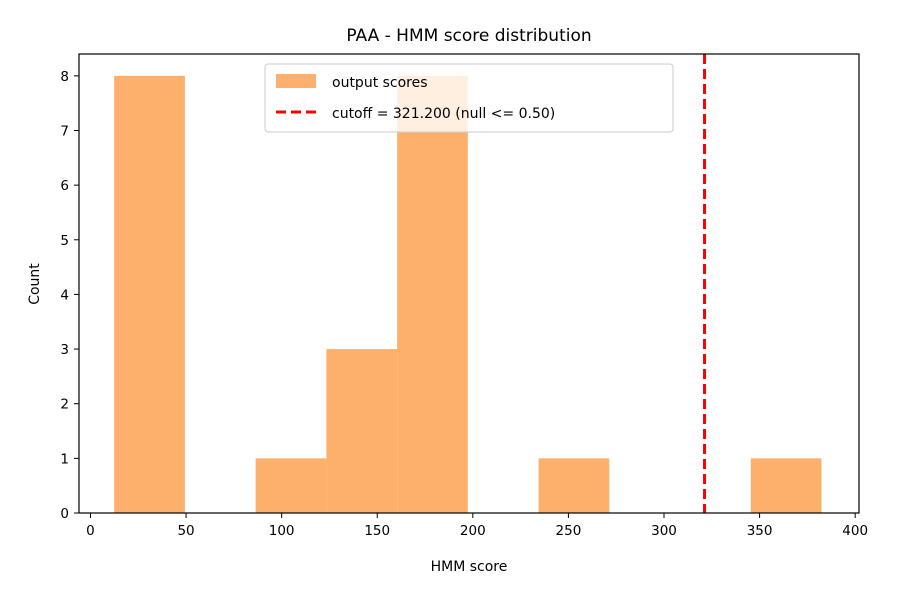 The image size is (900, 600). Describe the element at coordinates (855, 531) in the screenshot. I see `x-tick-label: 400` at that location.